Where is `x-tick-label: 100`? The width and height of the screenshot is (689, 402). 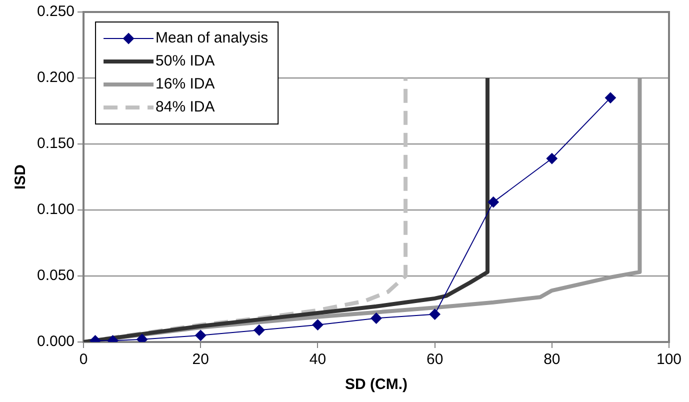 x-tick-label: 100 is located at coordinates (669, 359).